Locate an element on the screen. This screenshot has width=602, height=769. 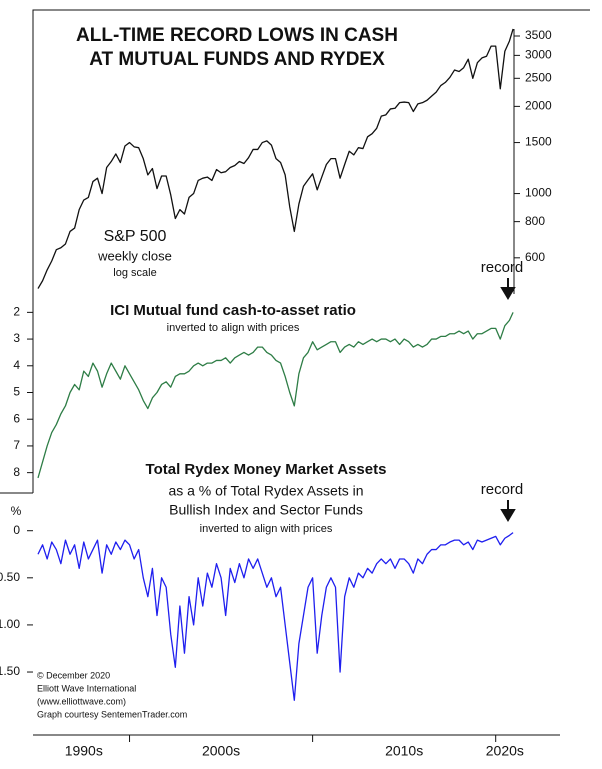
credit: Graph courtesy SentemenTrader.com is located at coordinates (112, 714).